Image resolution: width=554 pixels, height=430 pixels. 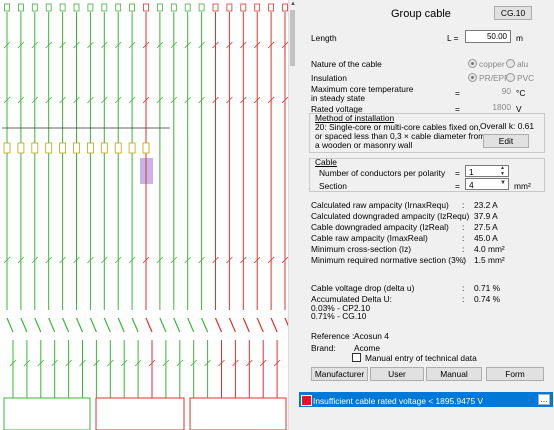 What do you see at coordinates (356, 357) in the screenshot?
I see `manual-entry-checkbox` at bounding box center [356, 357].